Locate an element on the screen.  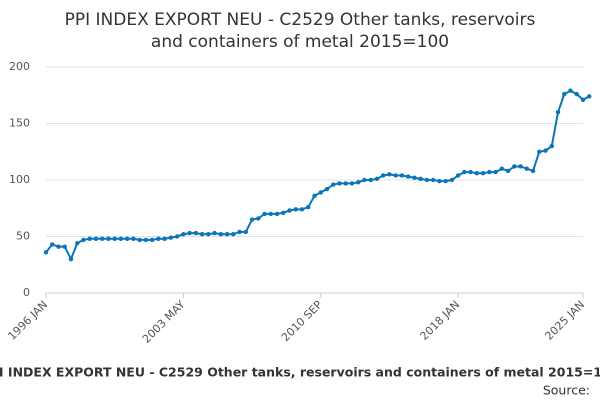
y-tick-label: 100 is located at coordinates (19, 179).